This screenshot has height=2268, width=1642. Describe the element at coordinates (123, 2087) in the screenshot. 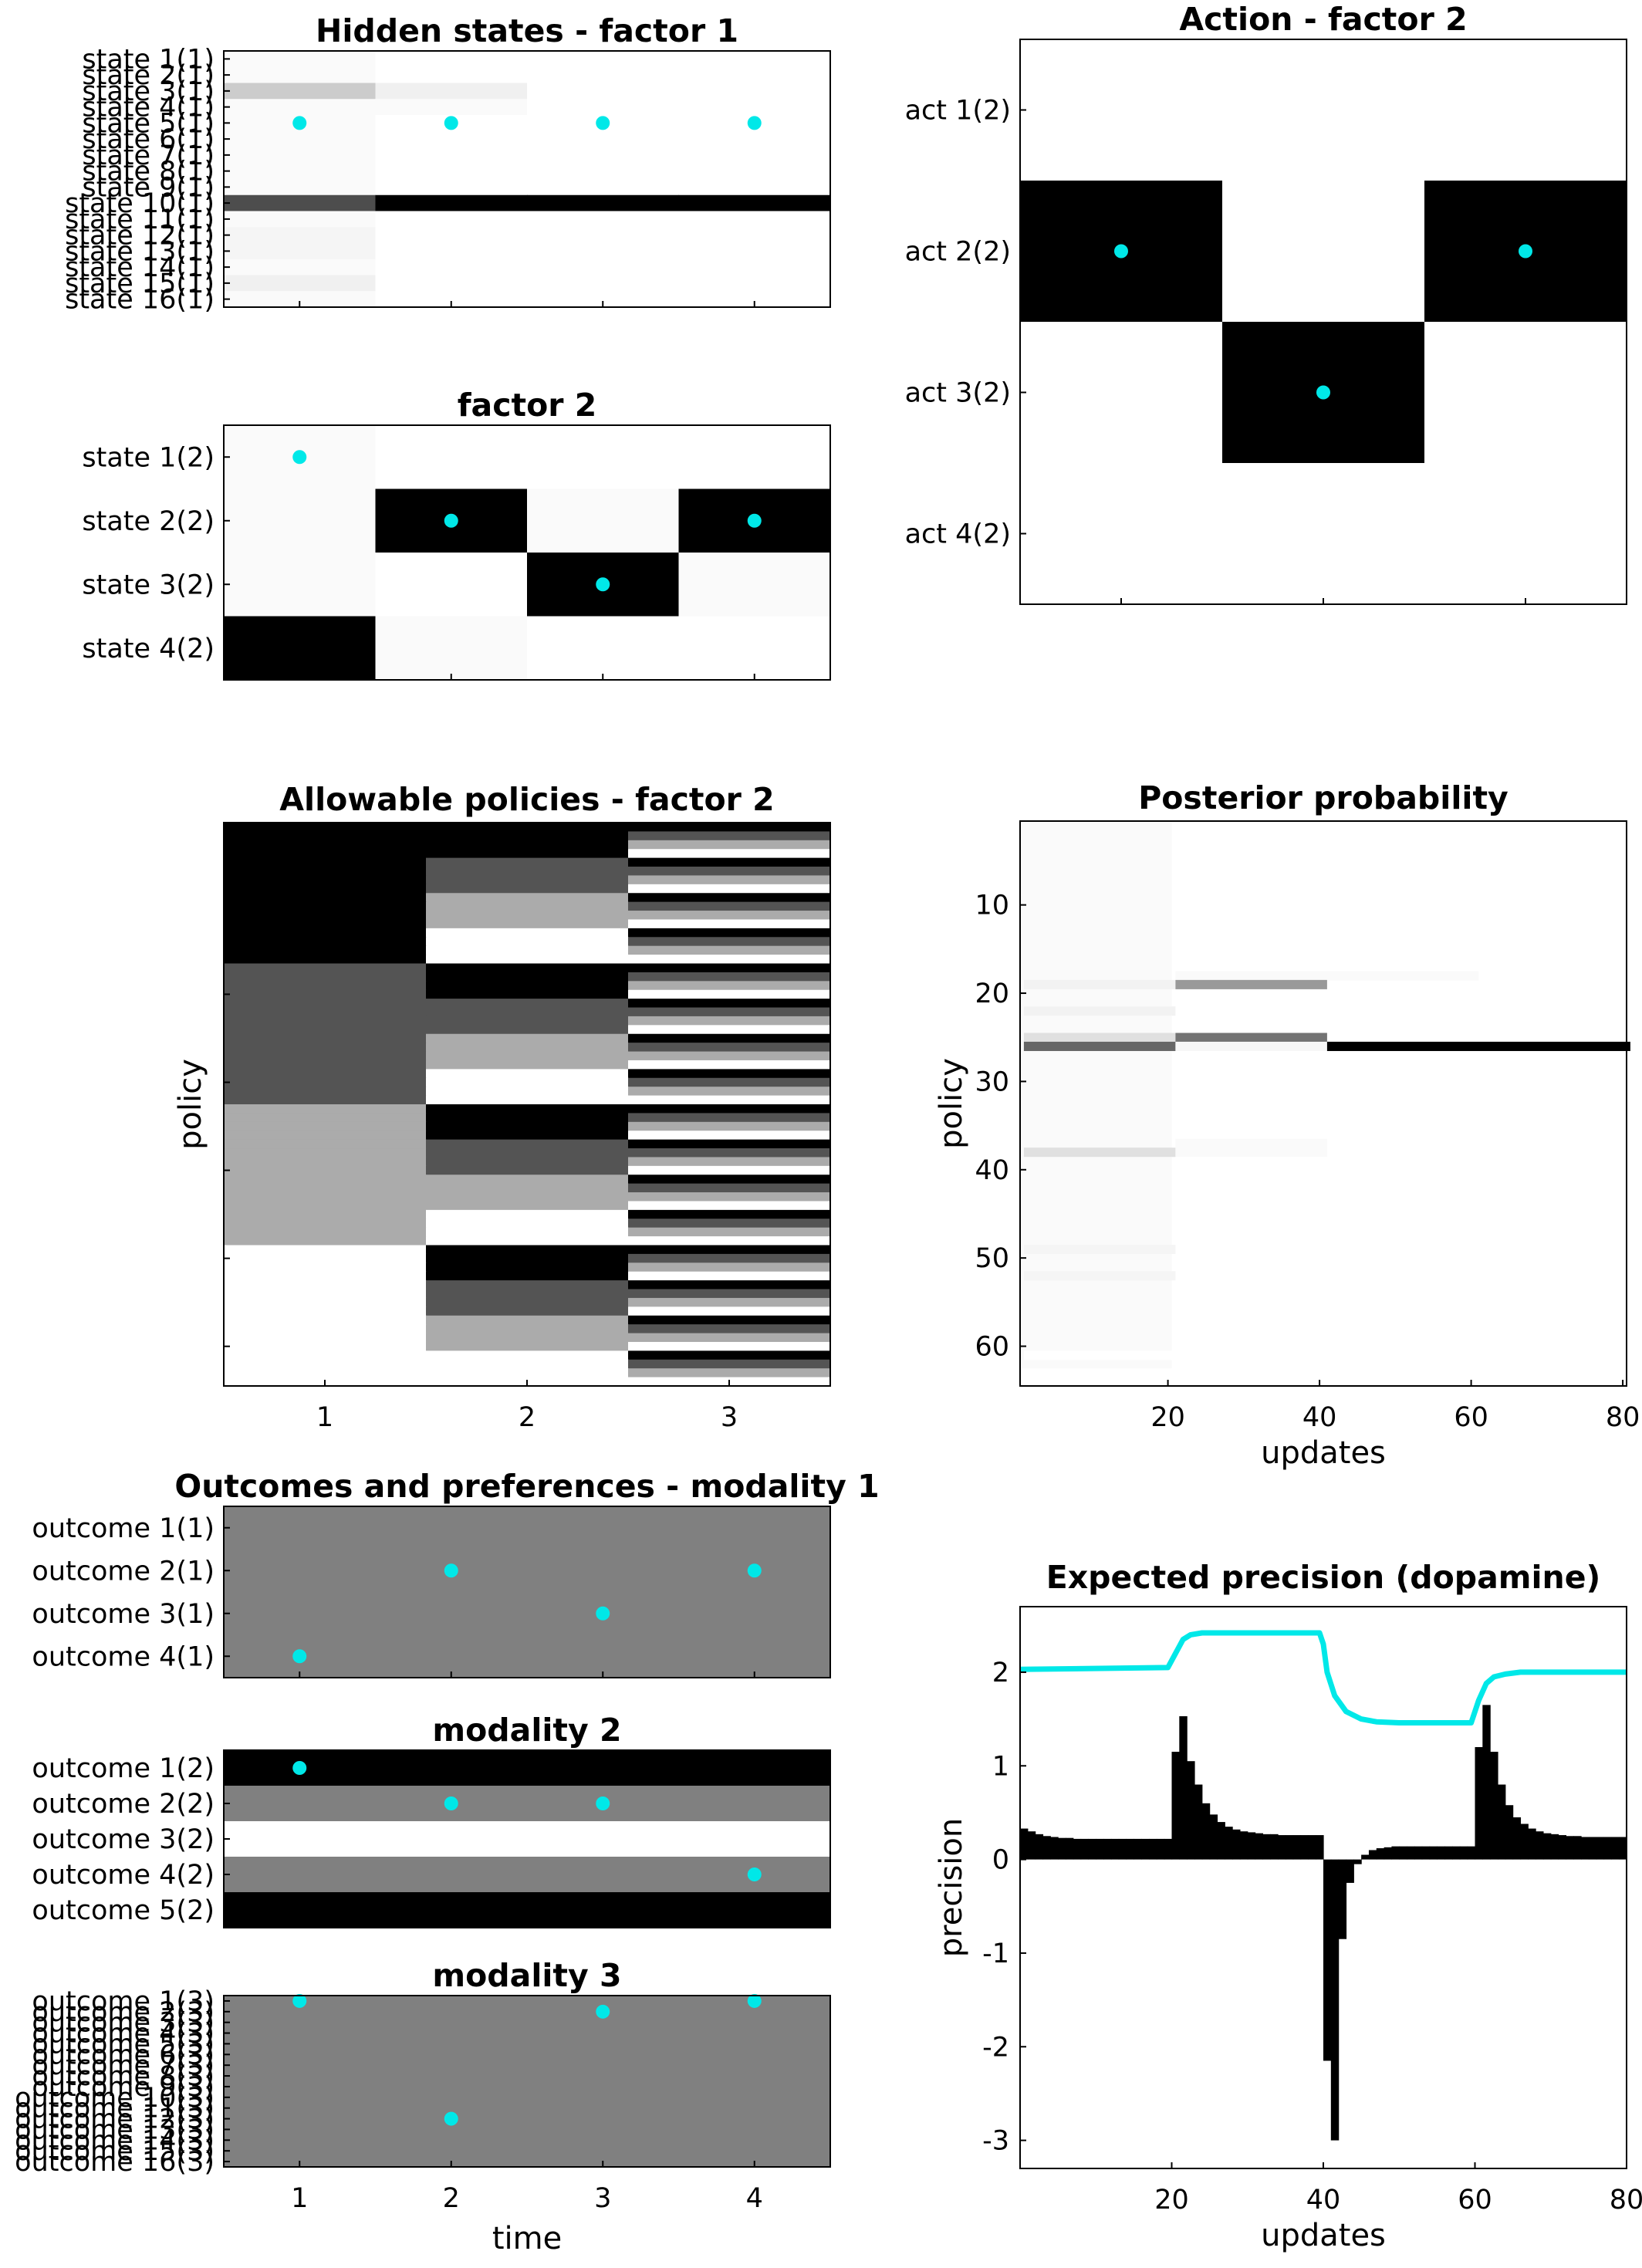

I see `row-label: outcome 9(3)` at that location.